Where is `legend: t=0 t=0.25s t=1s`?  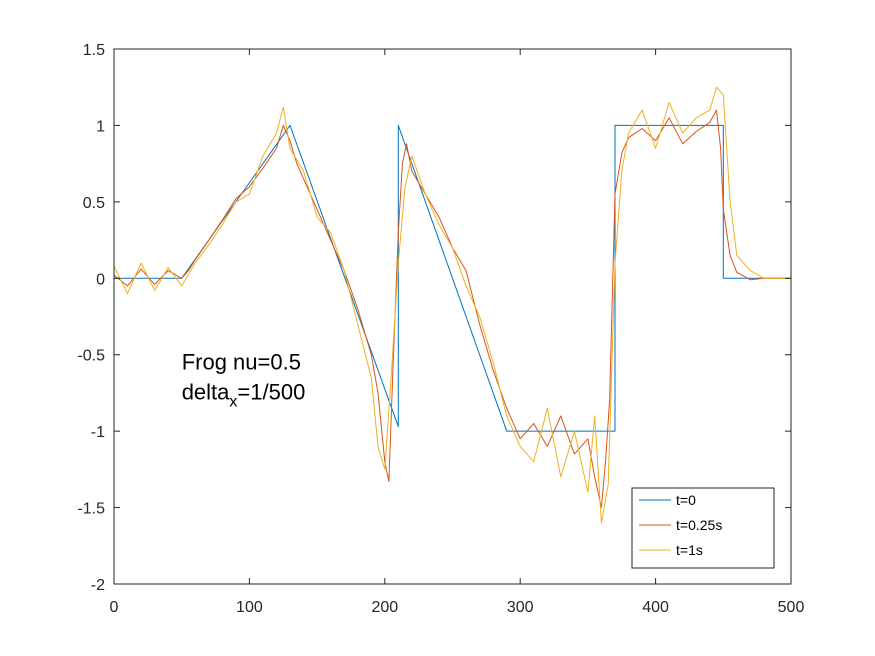
legend: t=0 t=0.25s t=1s is located at coordinates (703, 528).